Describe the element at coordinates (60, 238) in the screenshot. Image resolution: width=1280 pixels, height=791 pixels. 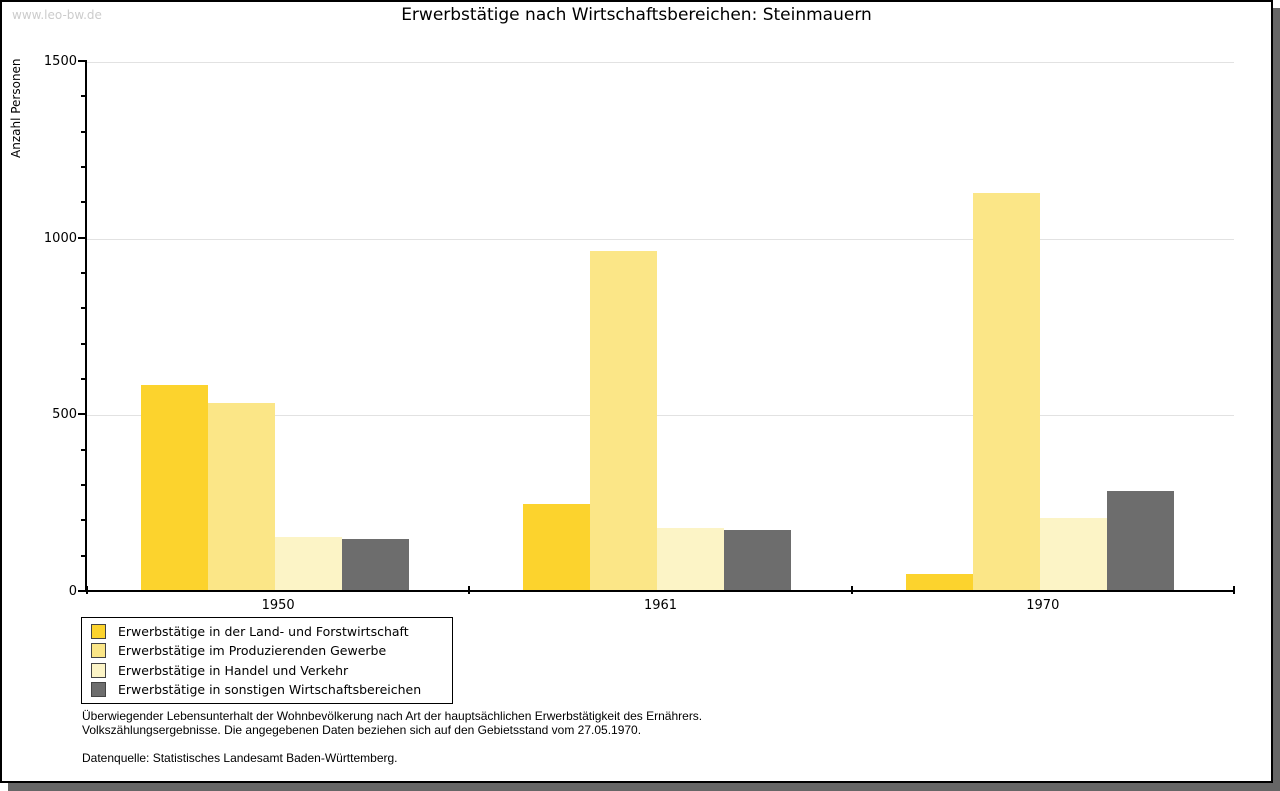
I see `y-axis-tick-label: 1000` at that location.